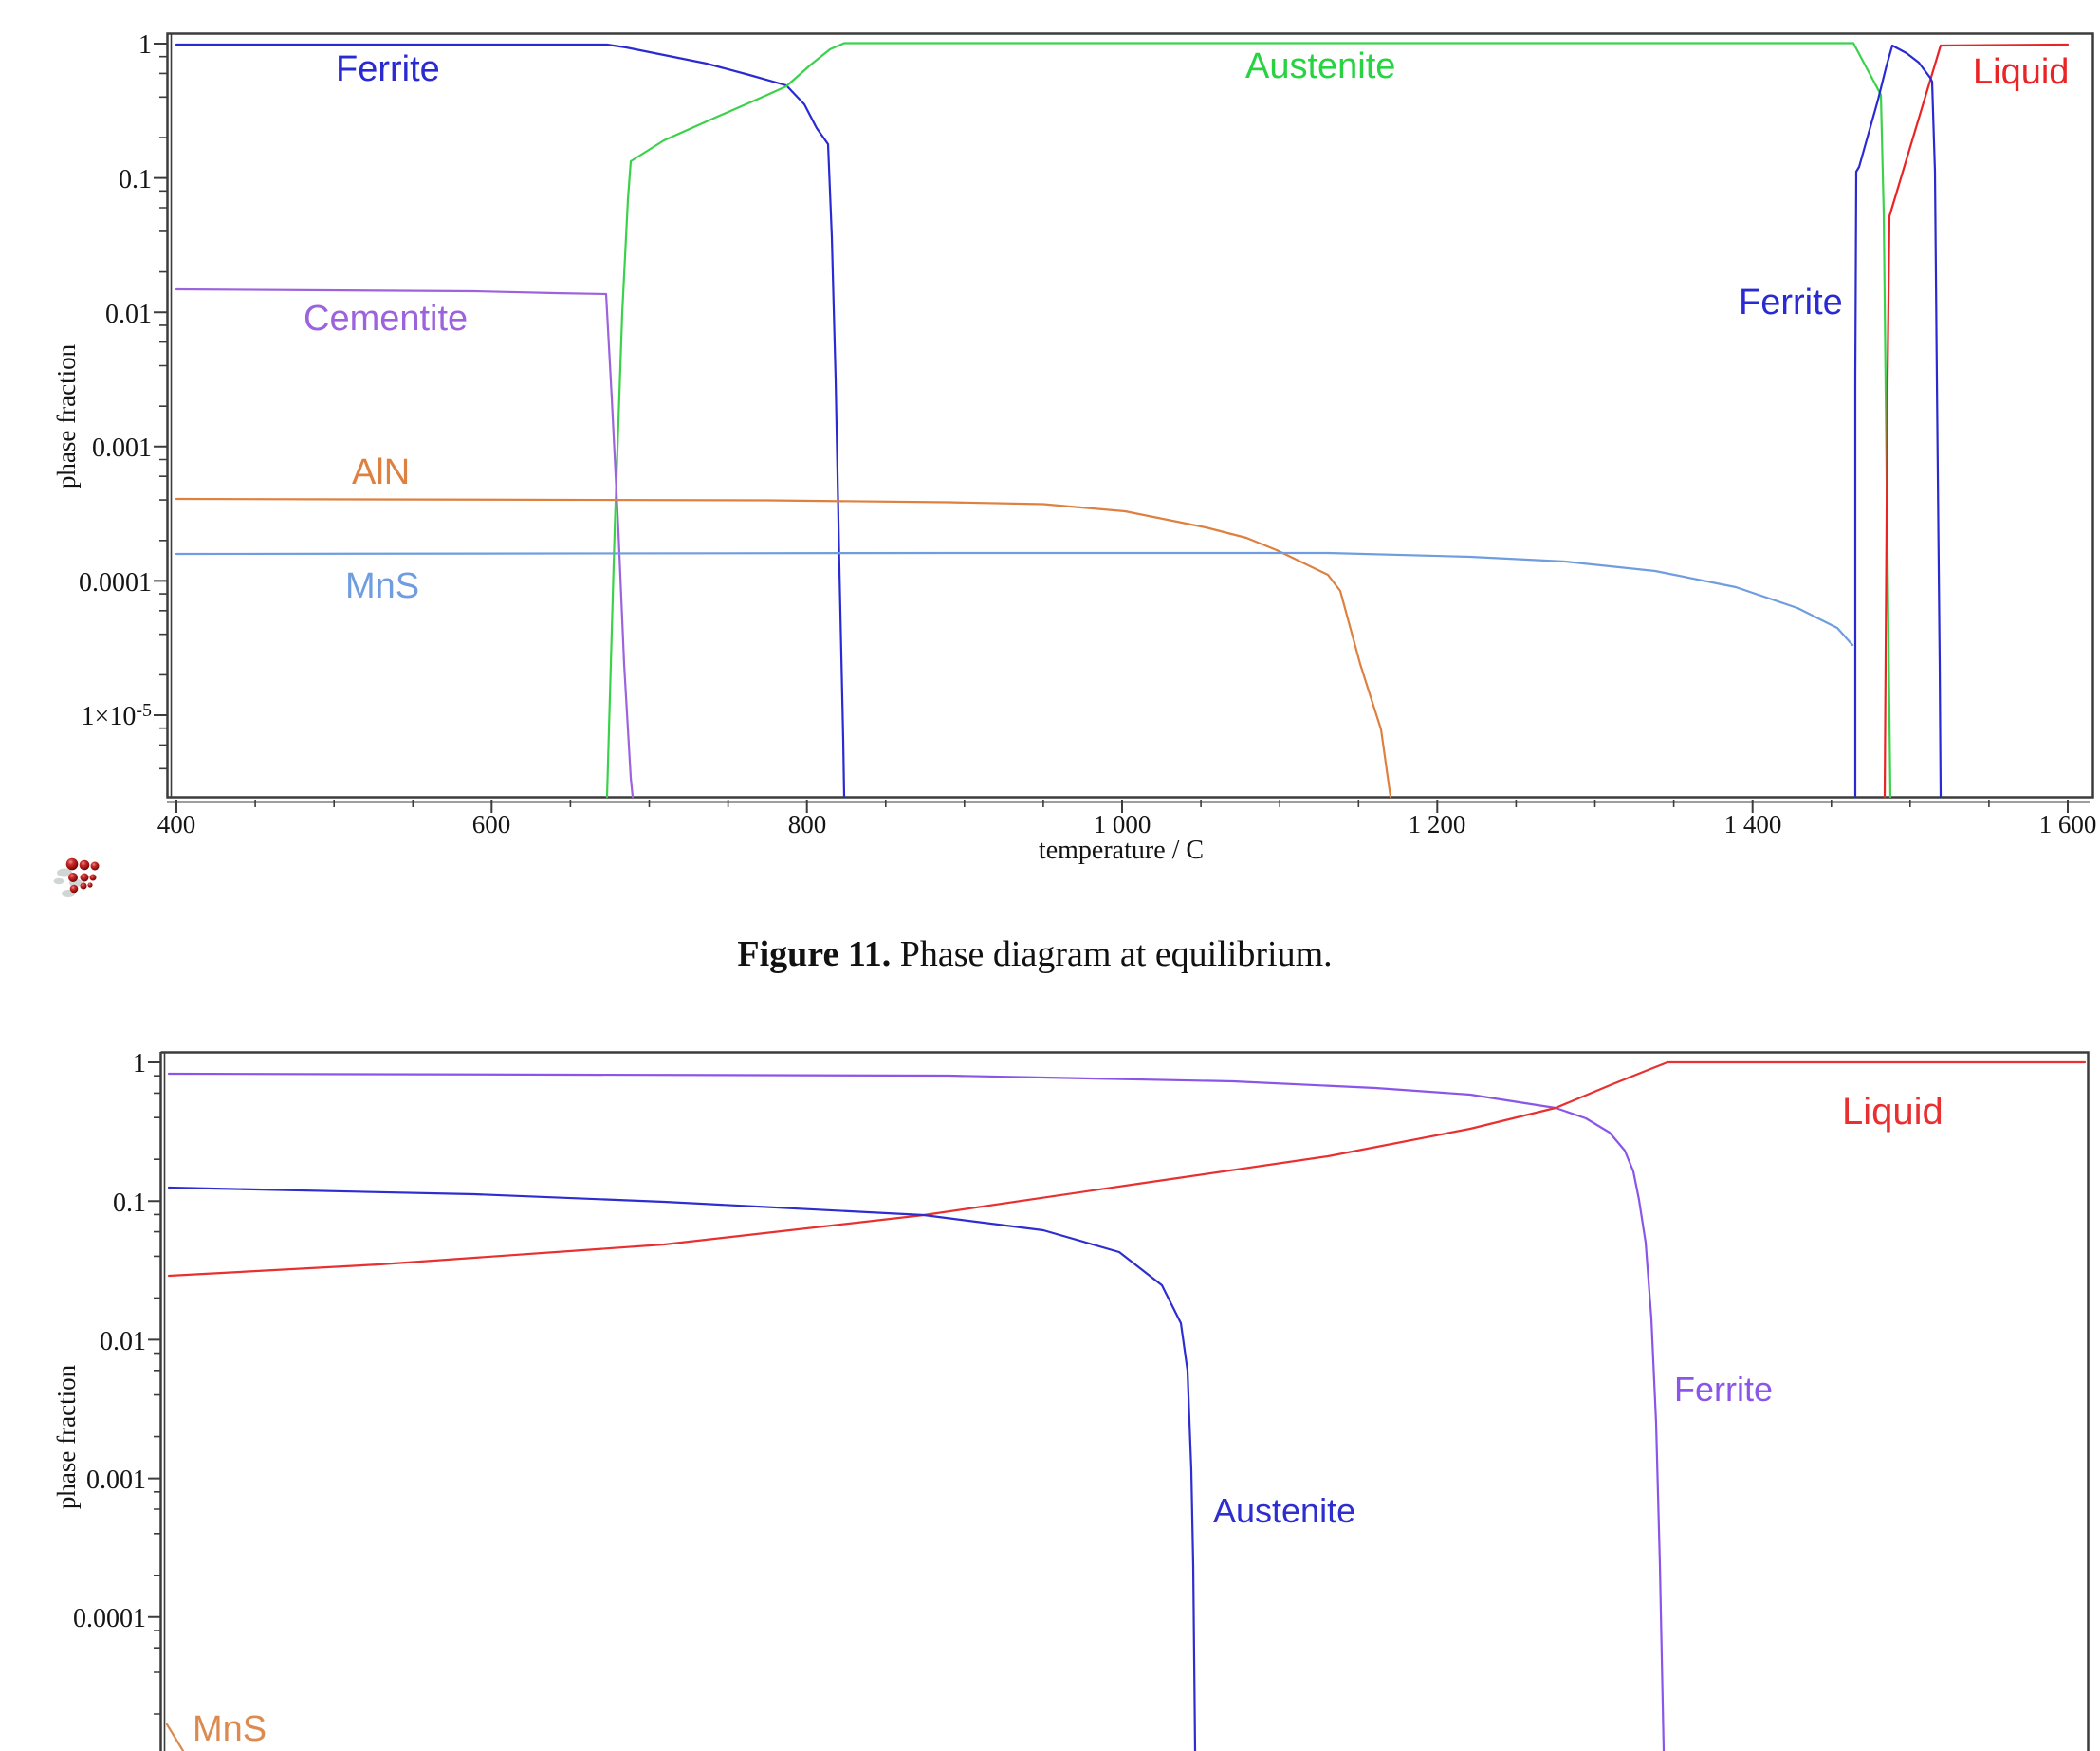 This screenshot has height=1751, width=2100. What do you see at coordinates (1034, 954) in the screenshot?
I see `svg-text:Figure 11. Phase diagram at eq: Figure 11. Phase diagram at equilibrium.` at bounding box center [1034, 954].